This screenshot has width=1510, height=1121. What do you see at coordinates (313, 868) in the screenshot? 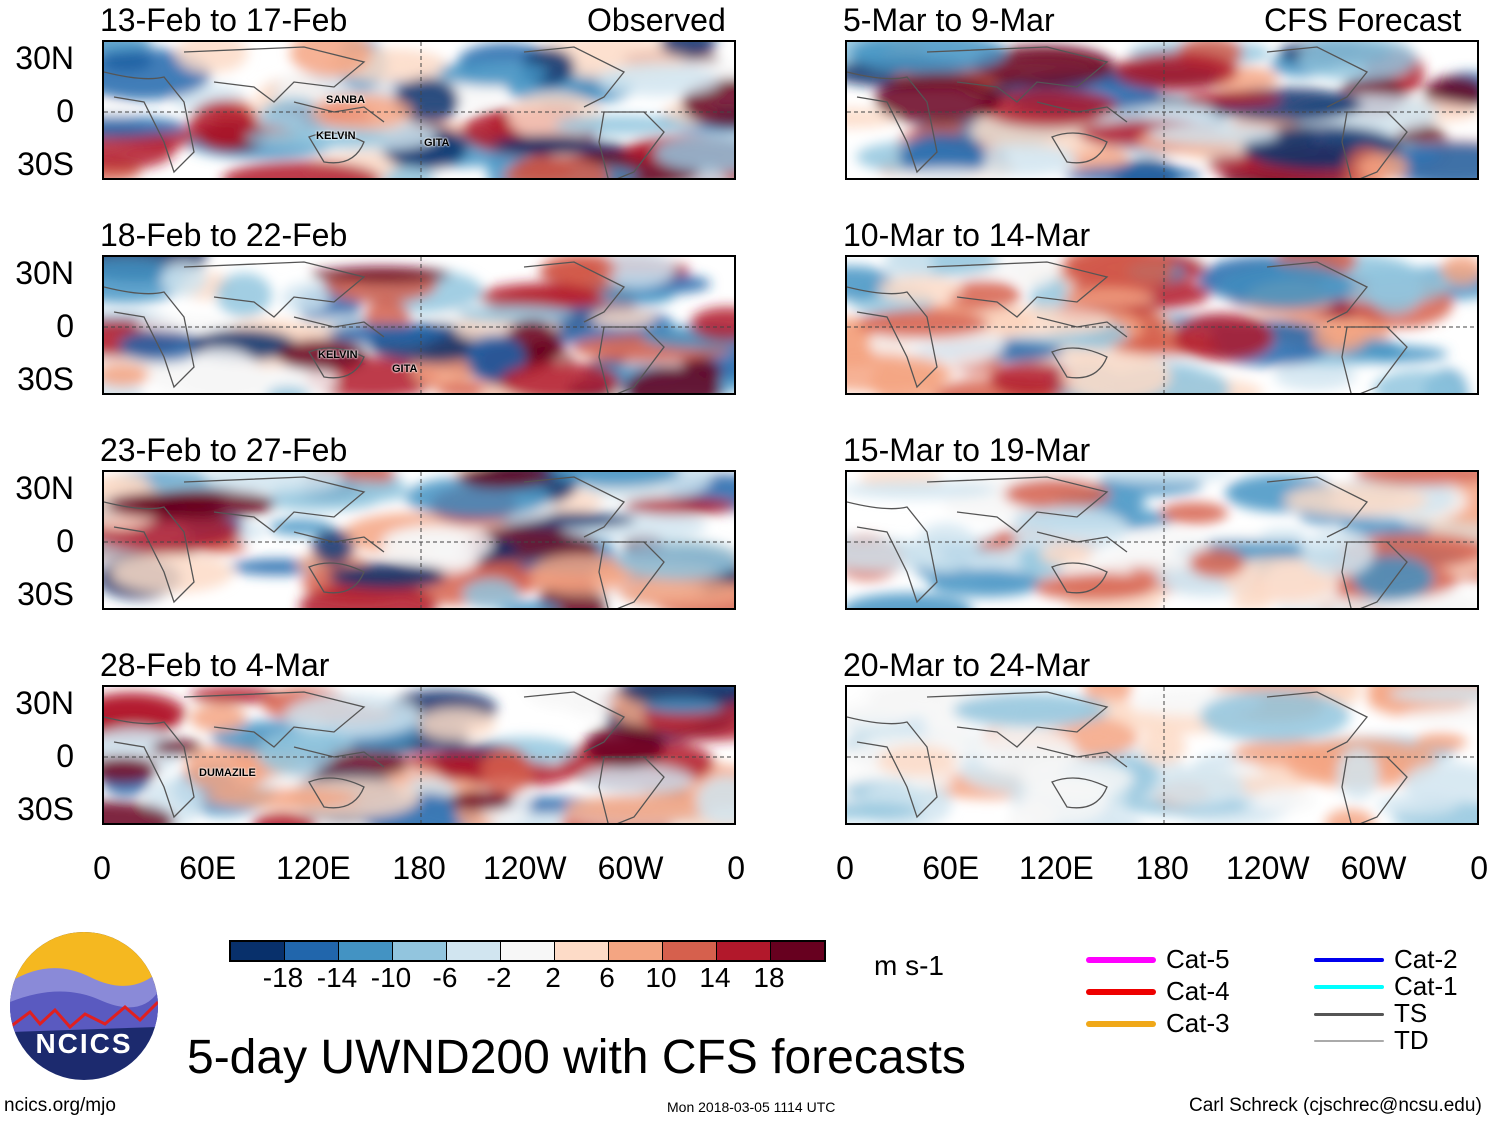
I see `lon-label: 120E` at bounding box center [313, 868].